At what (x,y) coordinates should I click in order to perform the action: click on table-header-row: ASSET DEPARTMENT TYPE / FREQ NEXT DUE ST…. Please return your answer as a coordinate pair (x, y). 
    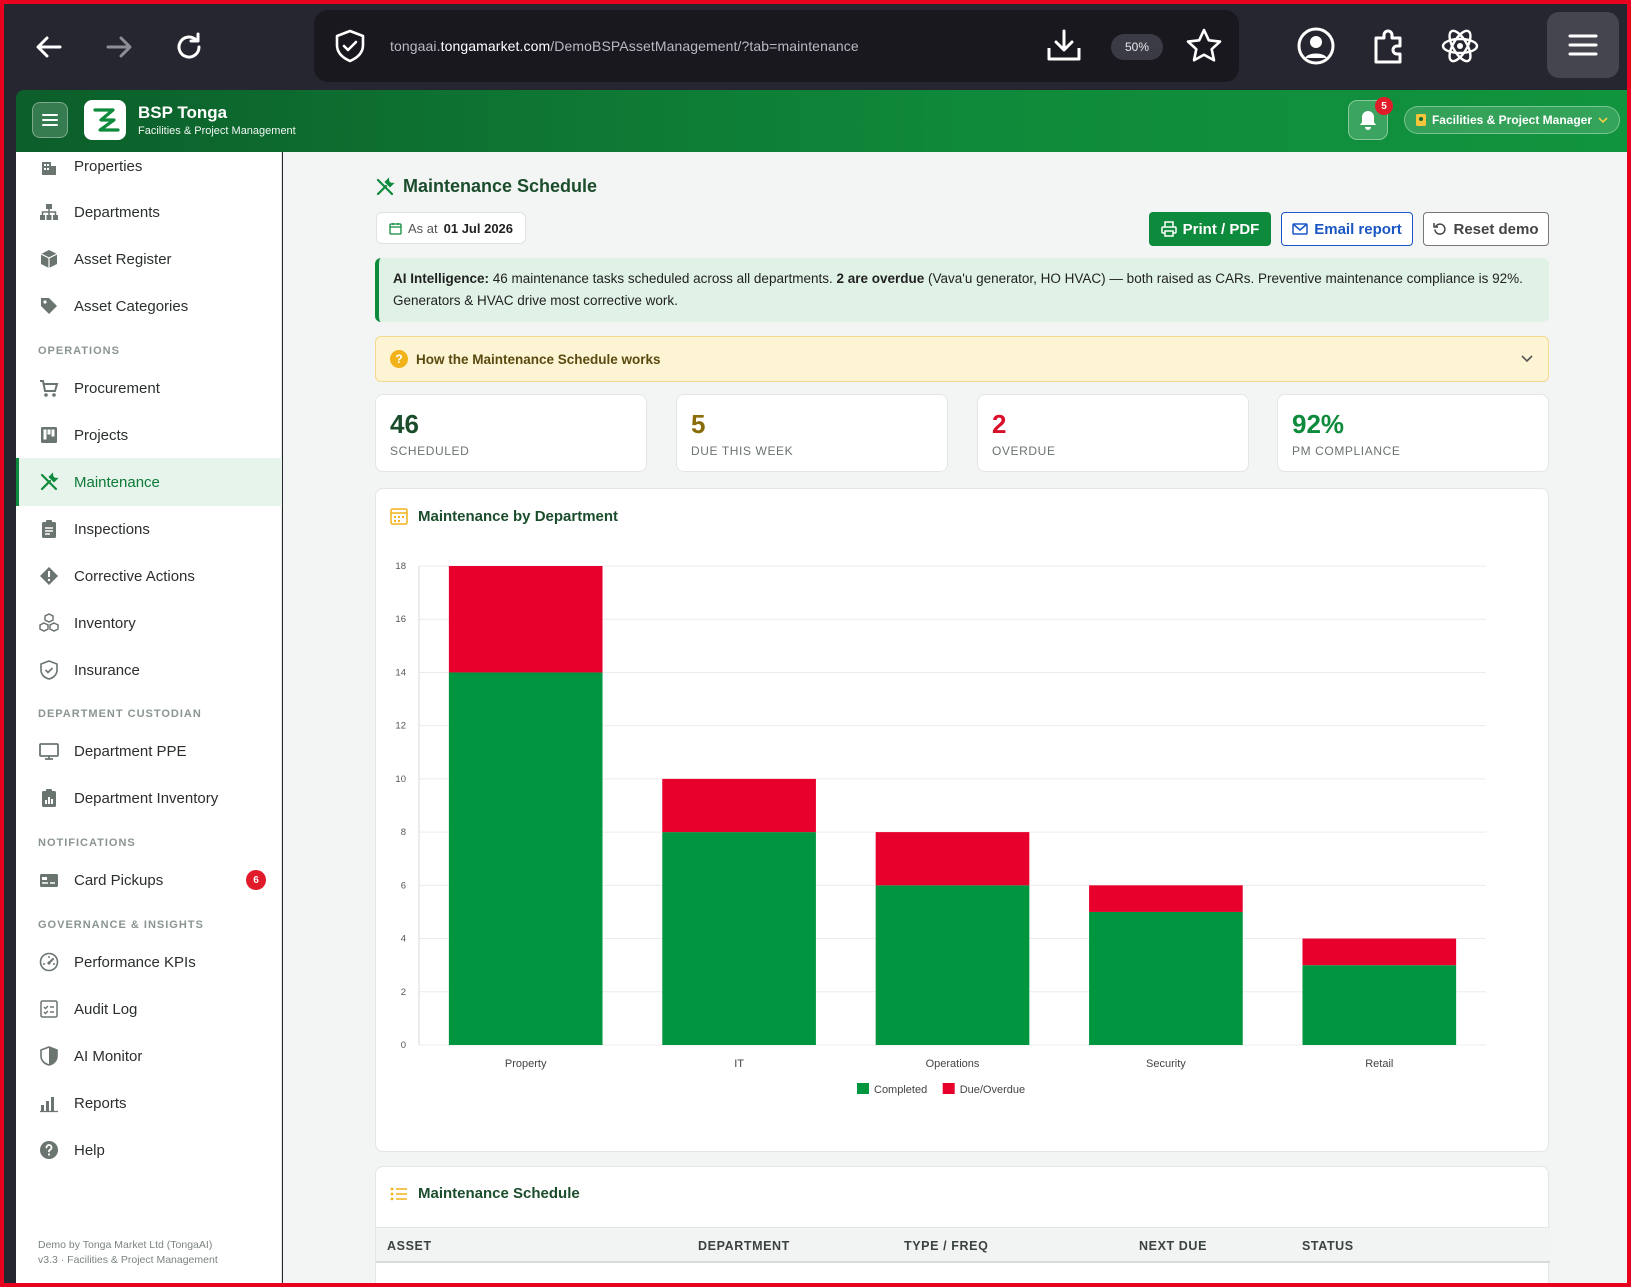
    Looking at the image, I should click on (963, 1245).